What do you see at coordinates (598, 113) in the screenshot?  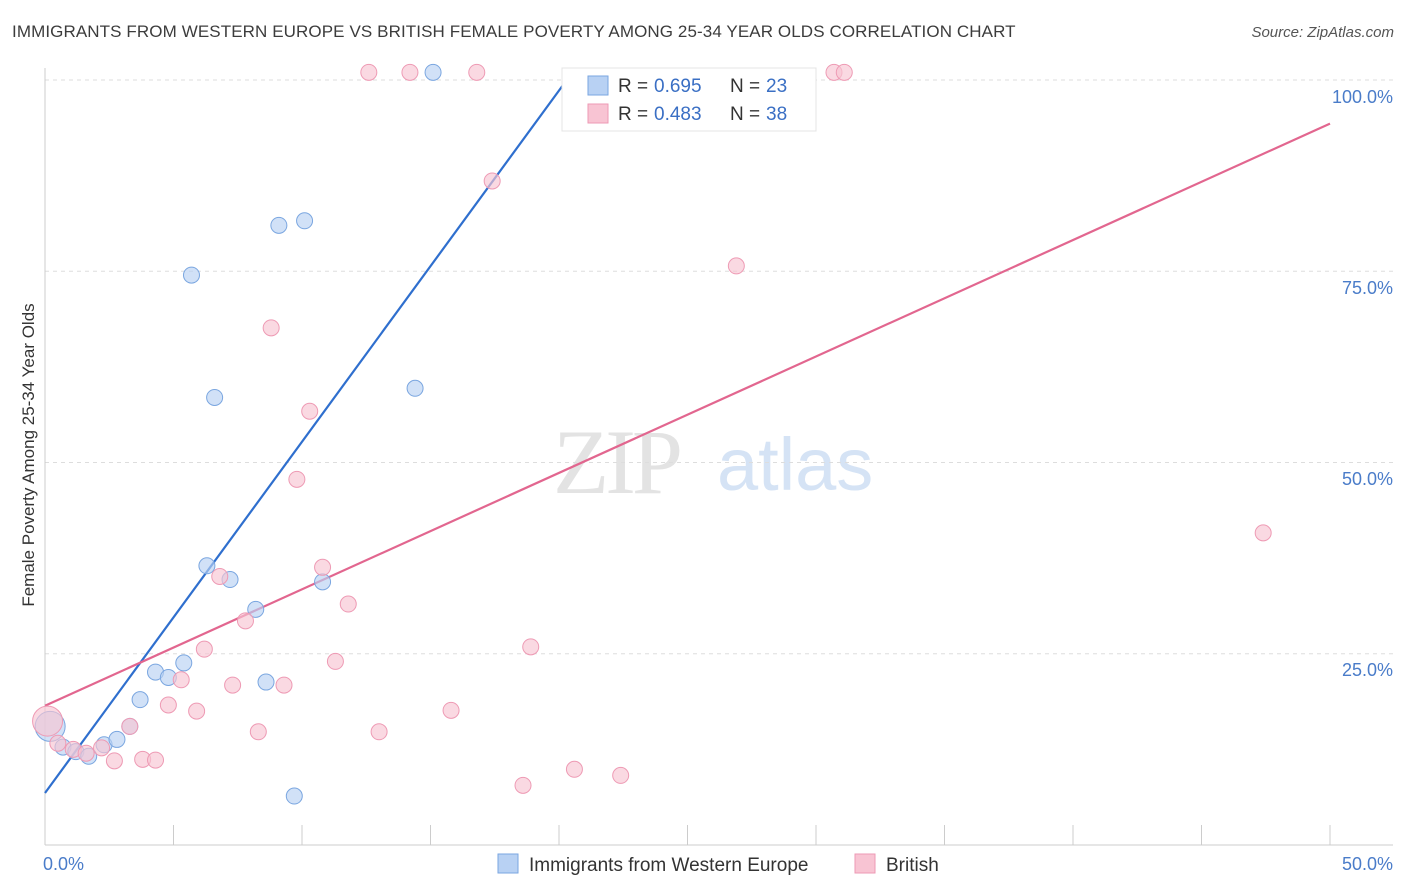 I see `legend-swatch-pink` at bounding box center [598, 113].